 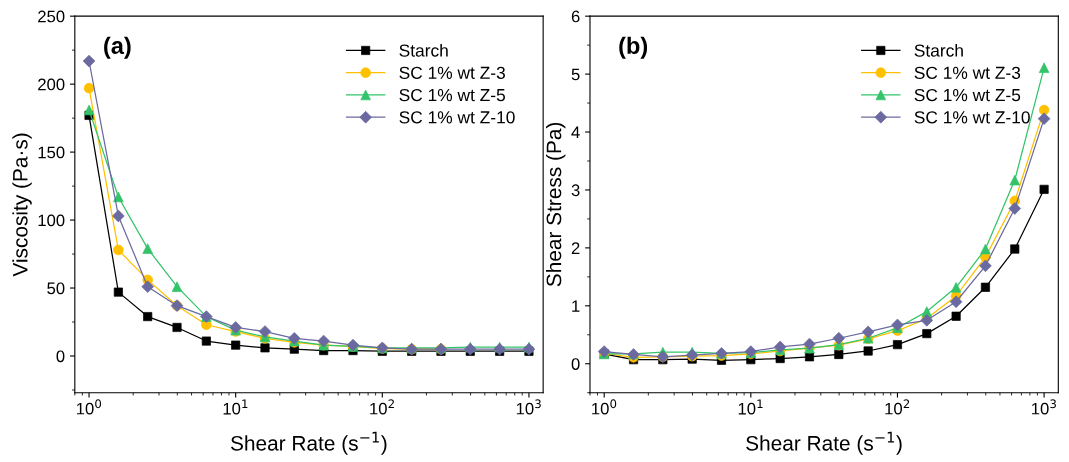 What do you see at coordinates (576, 306) in the screenshot?
I see `y-tick-label: 1` at bounding box center [576, 306].